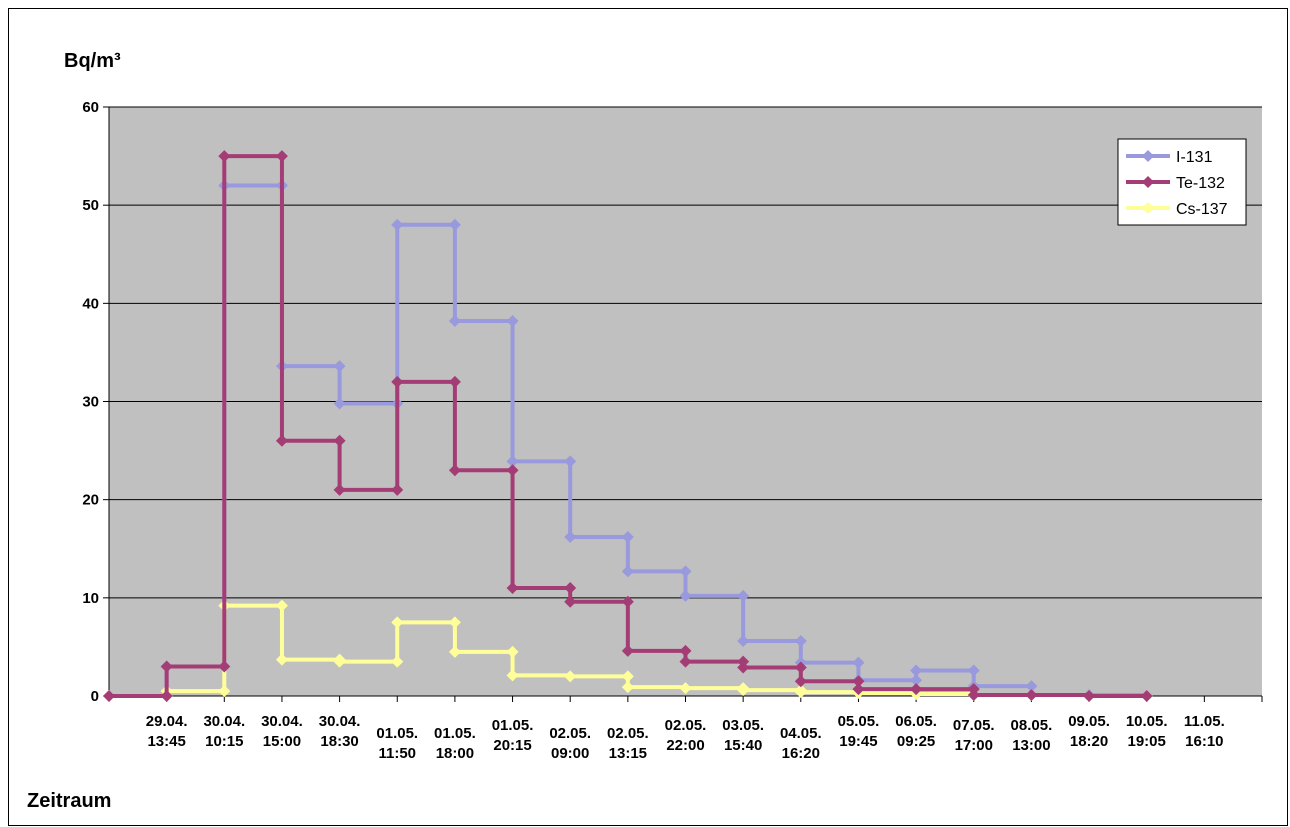  What do you see at coordinates (1194, 157) in the screenshot?
I see `legend-label: I-131` at bounding box center [1194, 157].